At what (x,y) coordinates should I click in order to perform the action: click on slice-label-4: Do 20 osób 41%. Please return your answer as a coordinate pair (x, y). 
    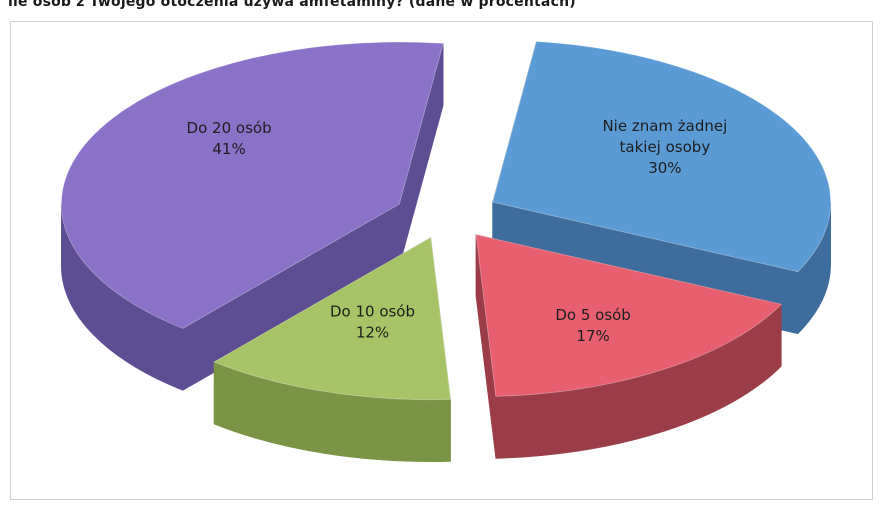
    Looking at the image, I should click on (229, 138).